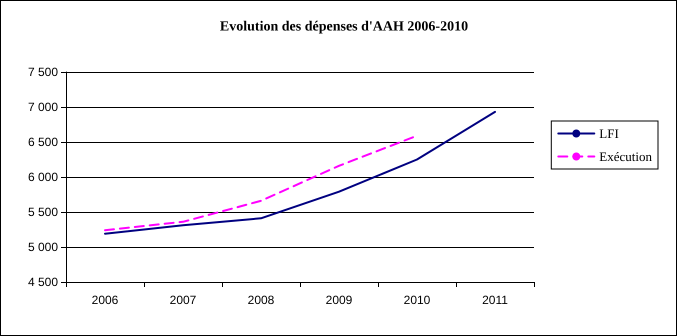  What do you see at coordinates (43, 282) in the screenshot?
I see `y-tick-label: 4 500` at bounding box center [43, 282].